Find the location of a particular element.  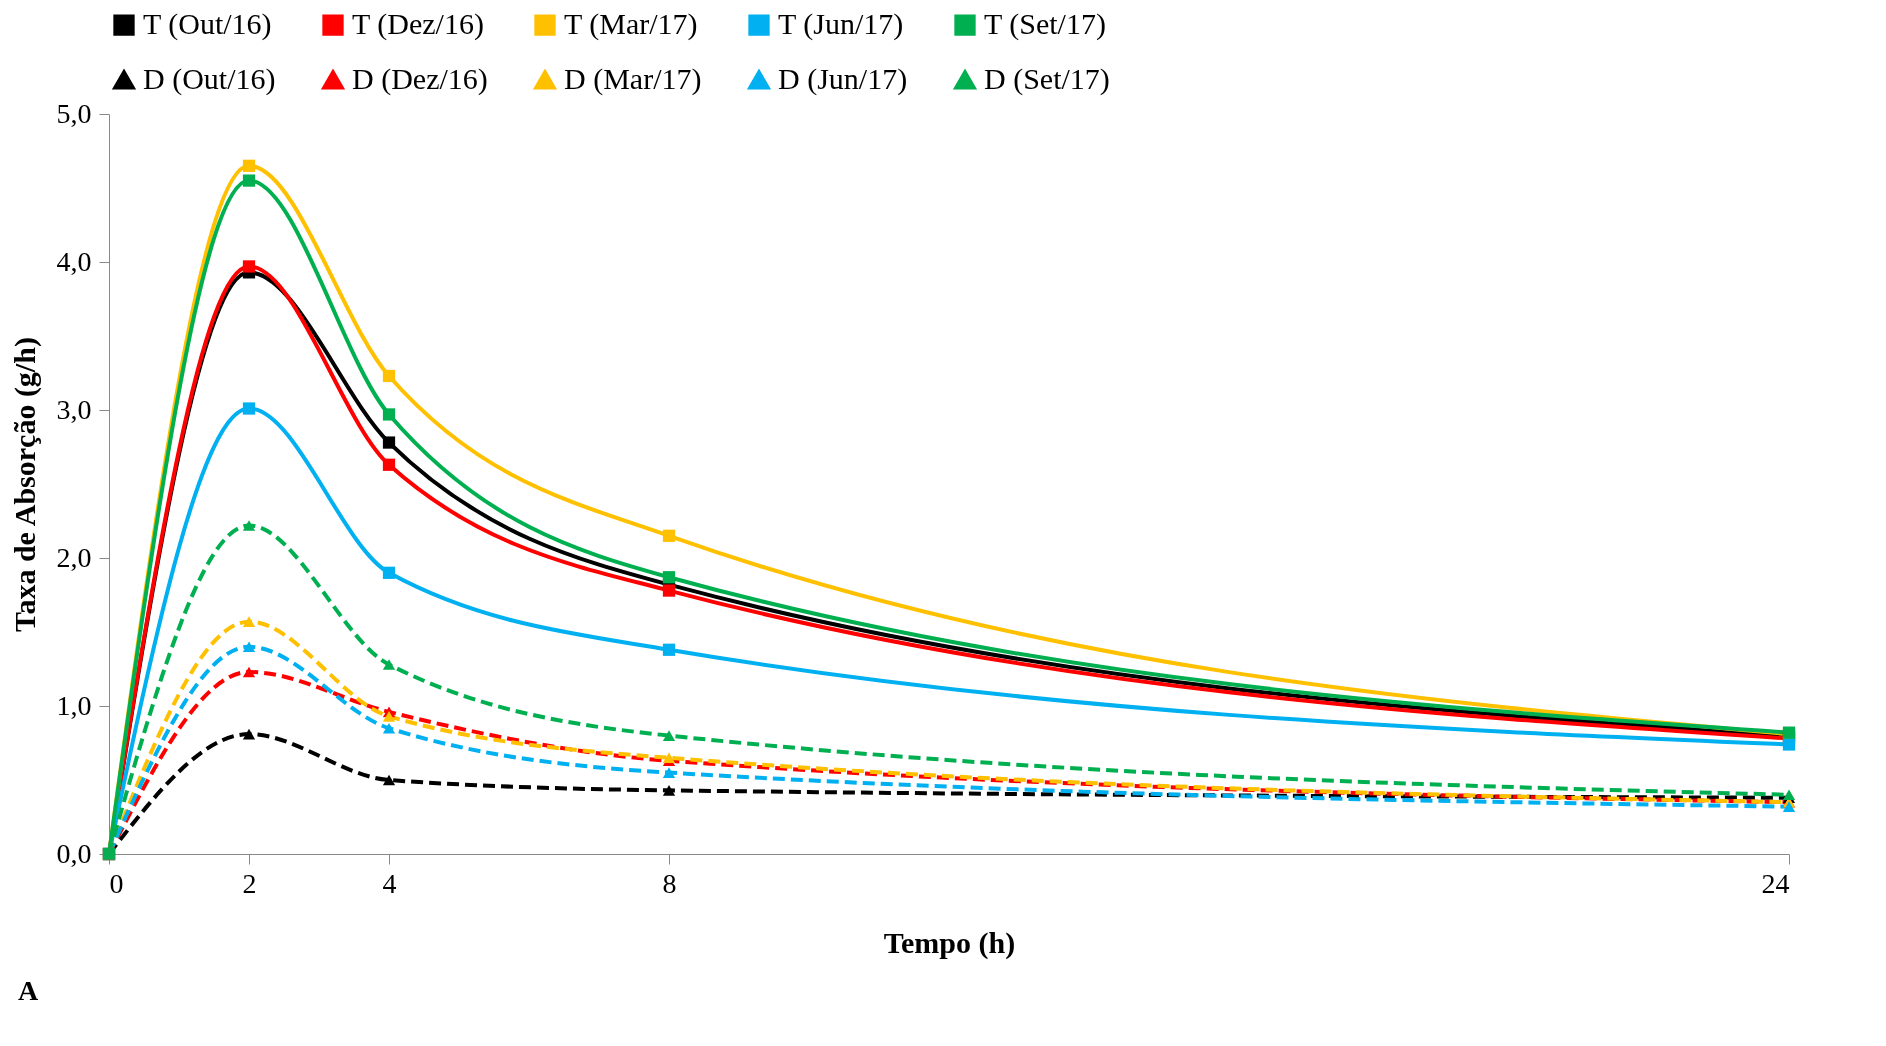

y-tick-label: 2,0 is located at coordinates (74, 557).